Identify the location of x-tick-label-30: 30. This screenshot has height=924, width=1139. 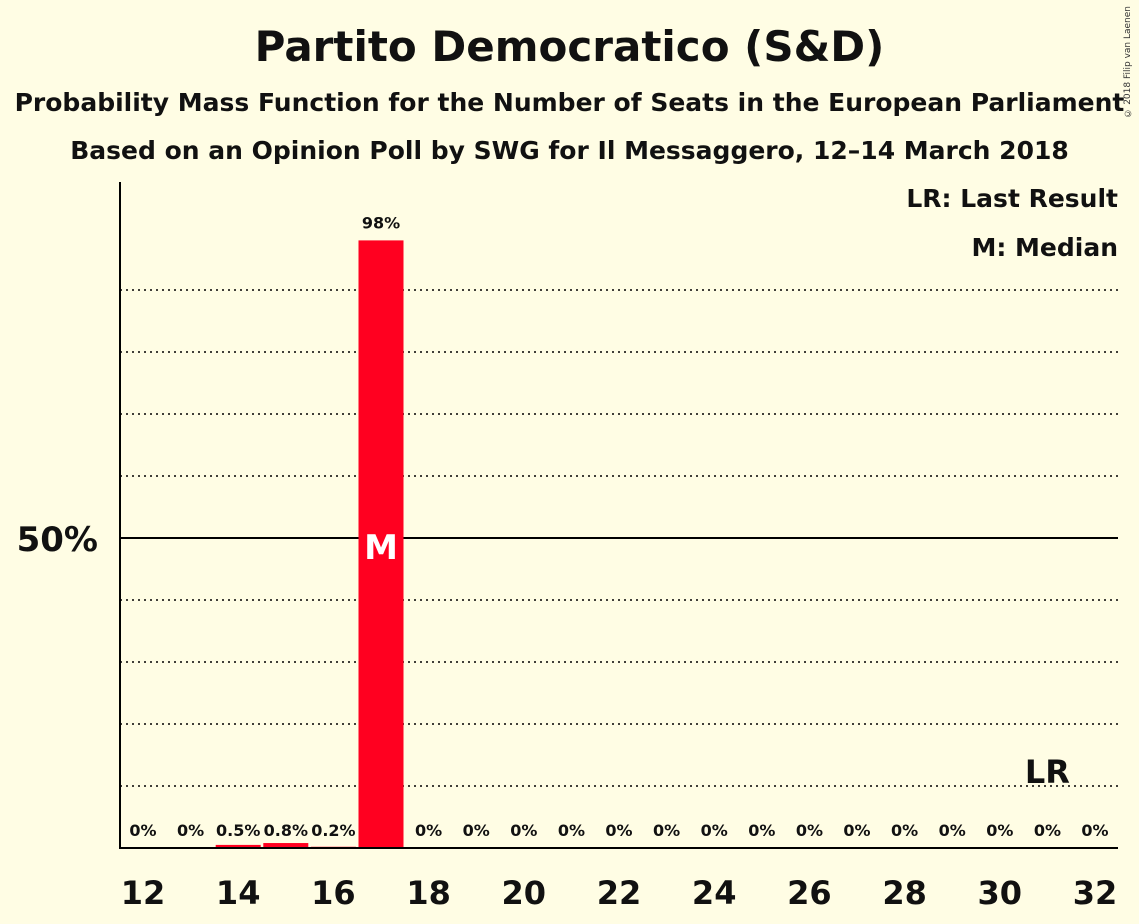
(1000, 893).